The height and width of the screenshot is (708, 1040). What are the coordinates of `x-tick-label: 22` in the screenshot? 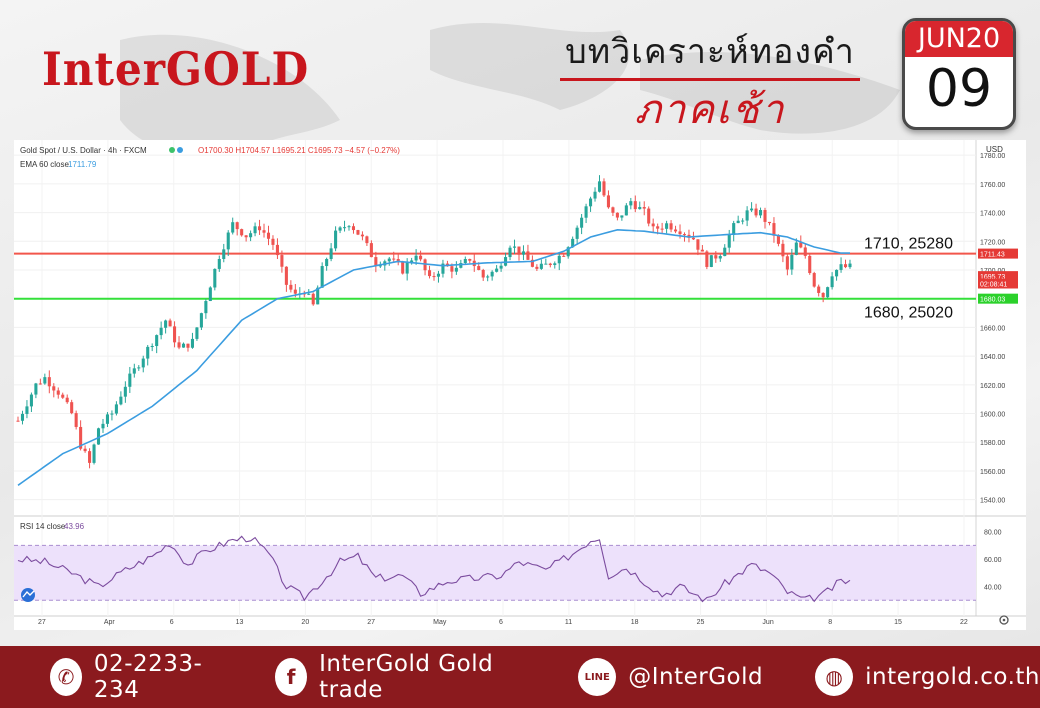 It's located at (964, 622).